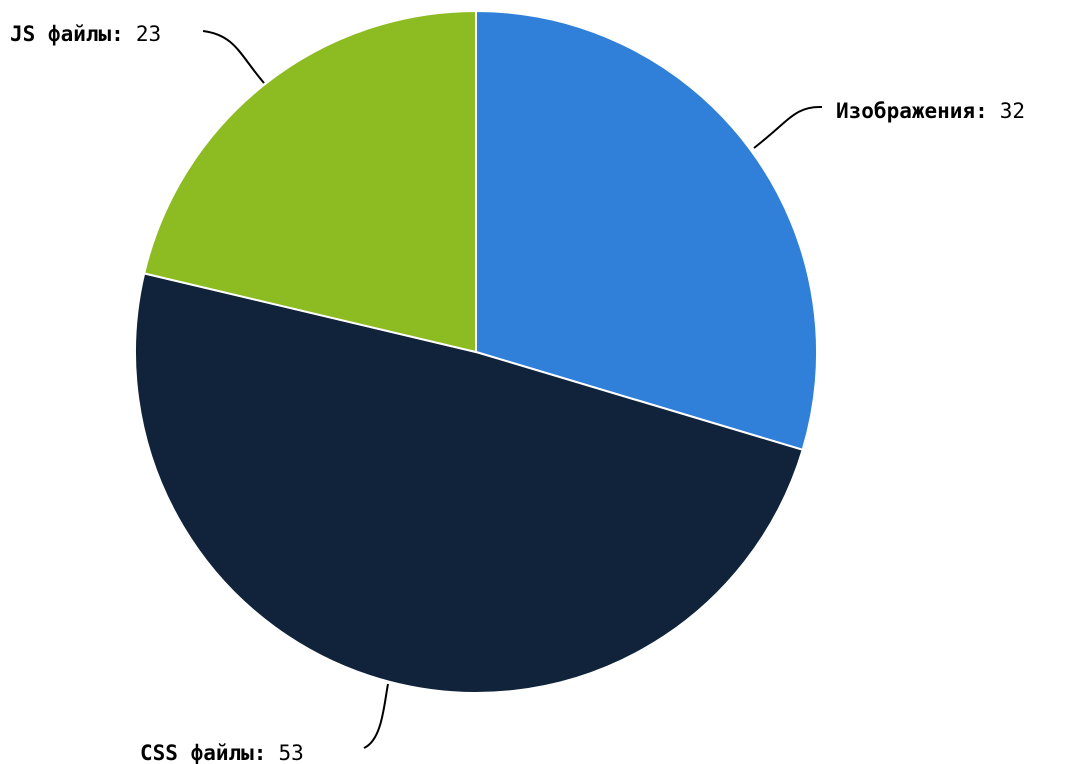  What do you see at coordinates (222, 752) in the screenshot?
I see `slice-label-css: CSS файлы: 53` at bounding box center [222, 752].